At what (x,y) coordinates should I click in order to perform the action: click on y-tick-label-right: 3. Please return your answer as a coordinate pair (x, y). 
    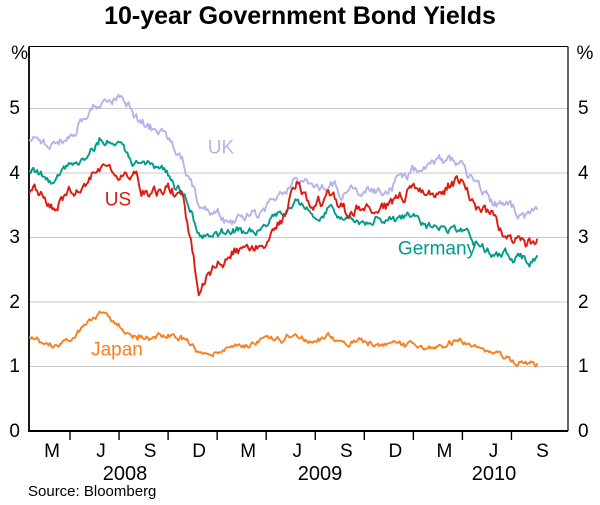
    Looking at the image, I should click on (583, 237).